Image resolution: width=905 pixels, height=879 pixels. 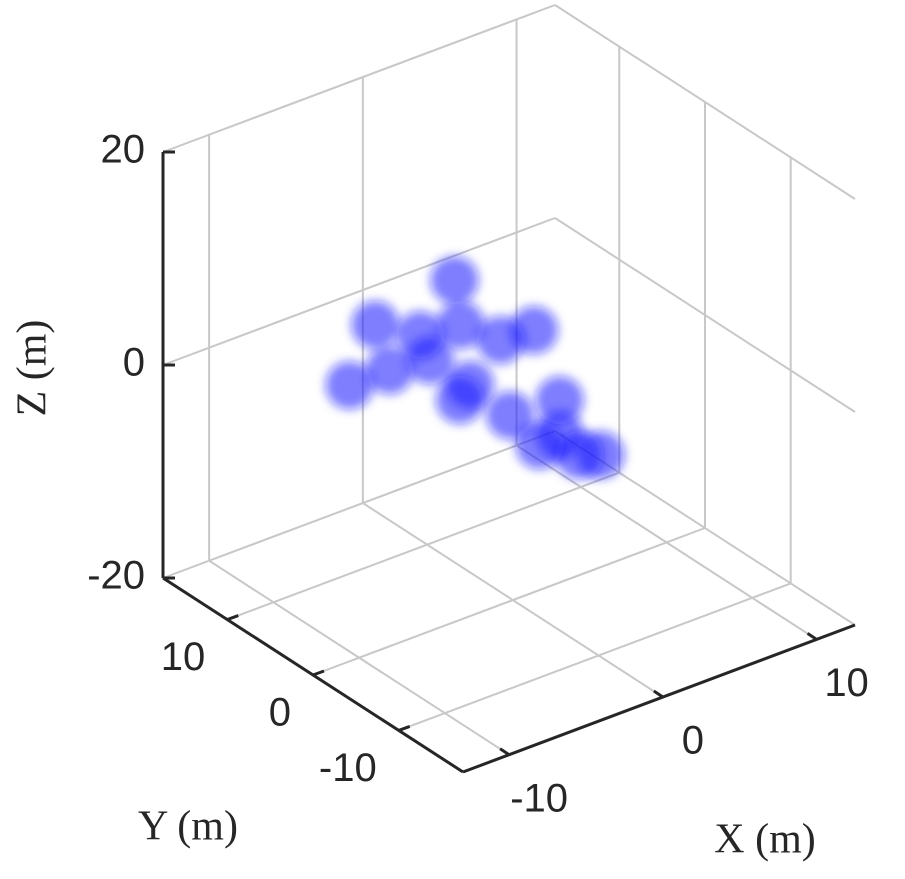 What do you see at coordinates (123, 150) in the screenshot?
I see `z-tick-label: 20` at bounding box center [123, 150].